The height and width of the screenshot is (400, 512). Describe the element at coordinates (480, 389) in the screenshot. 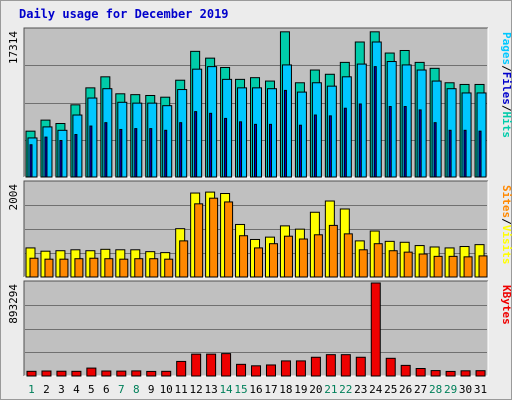

I see `x-tick-label: 31` at that location.